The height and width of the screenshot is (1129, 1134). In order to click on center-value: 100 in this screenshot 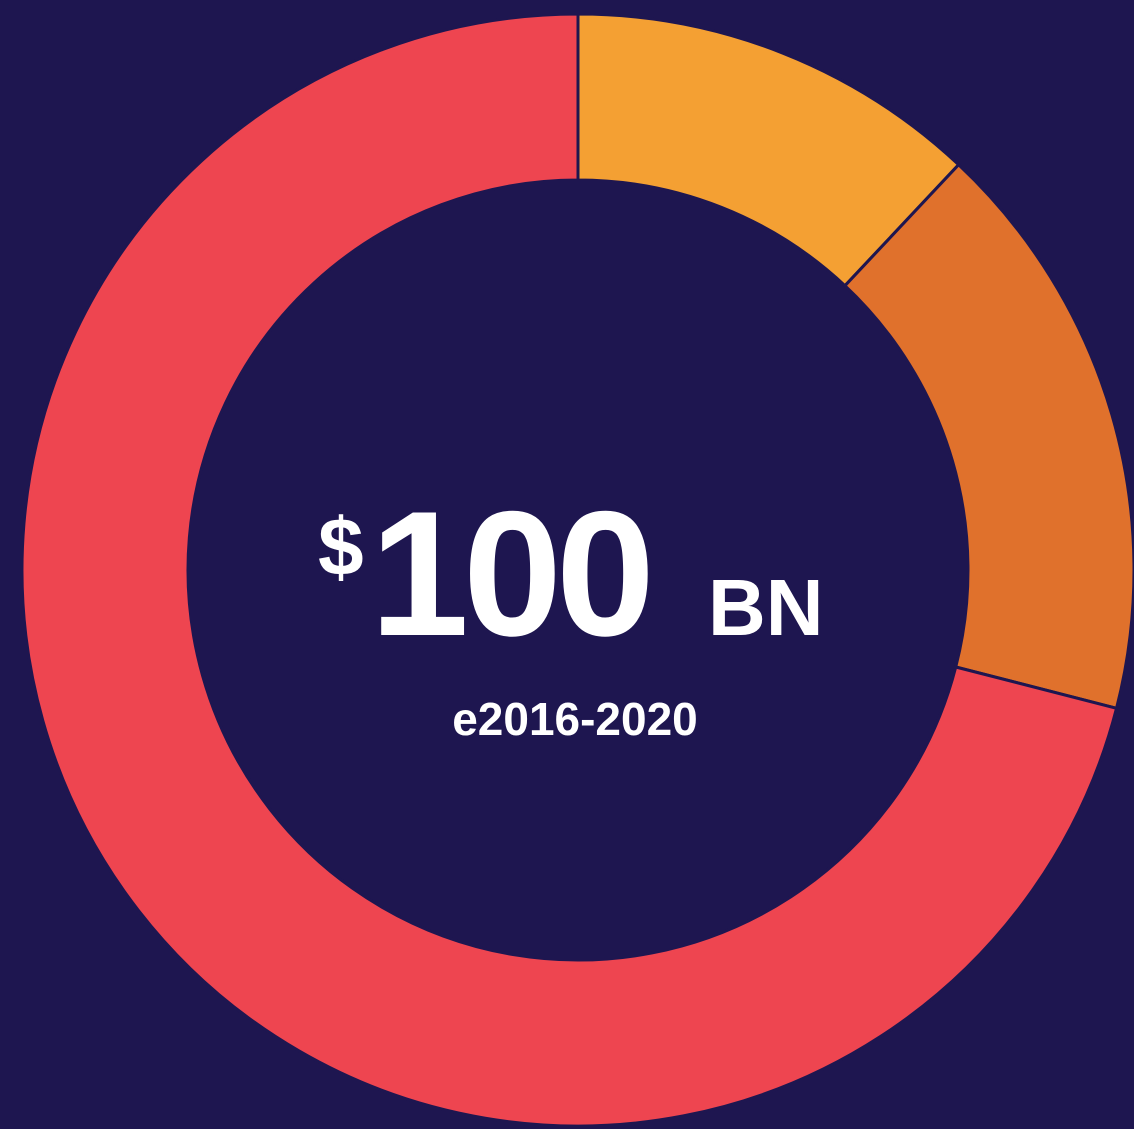, I will do `click(509, 573)`.